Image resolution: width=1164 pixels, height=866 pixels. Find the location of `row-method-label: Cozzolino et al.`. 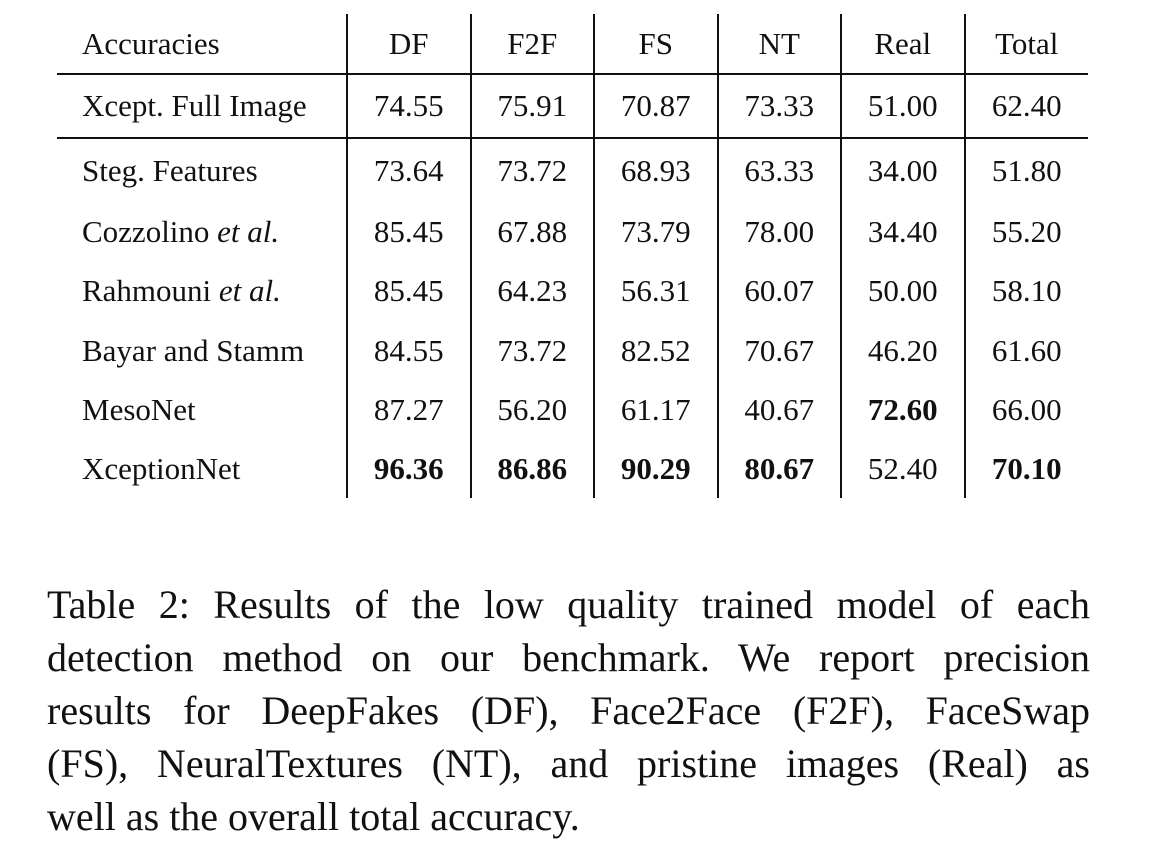

row-method-label: Cozzolino et al. is located at coordinates (202, 232).